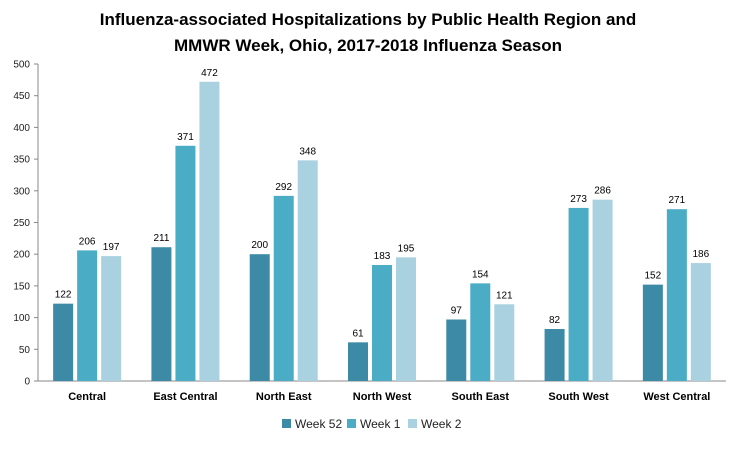  What do you see at coordinates (406, 248) in the screenshot?
I see `bar-data-label: 195` at bounding box center [406, 248].